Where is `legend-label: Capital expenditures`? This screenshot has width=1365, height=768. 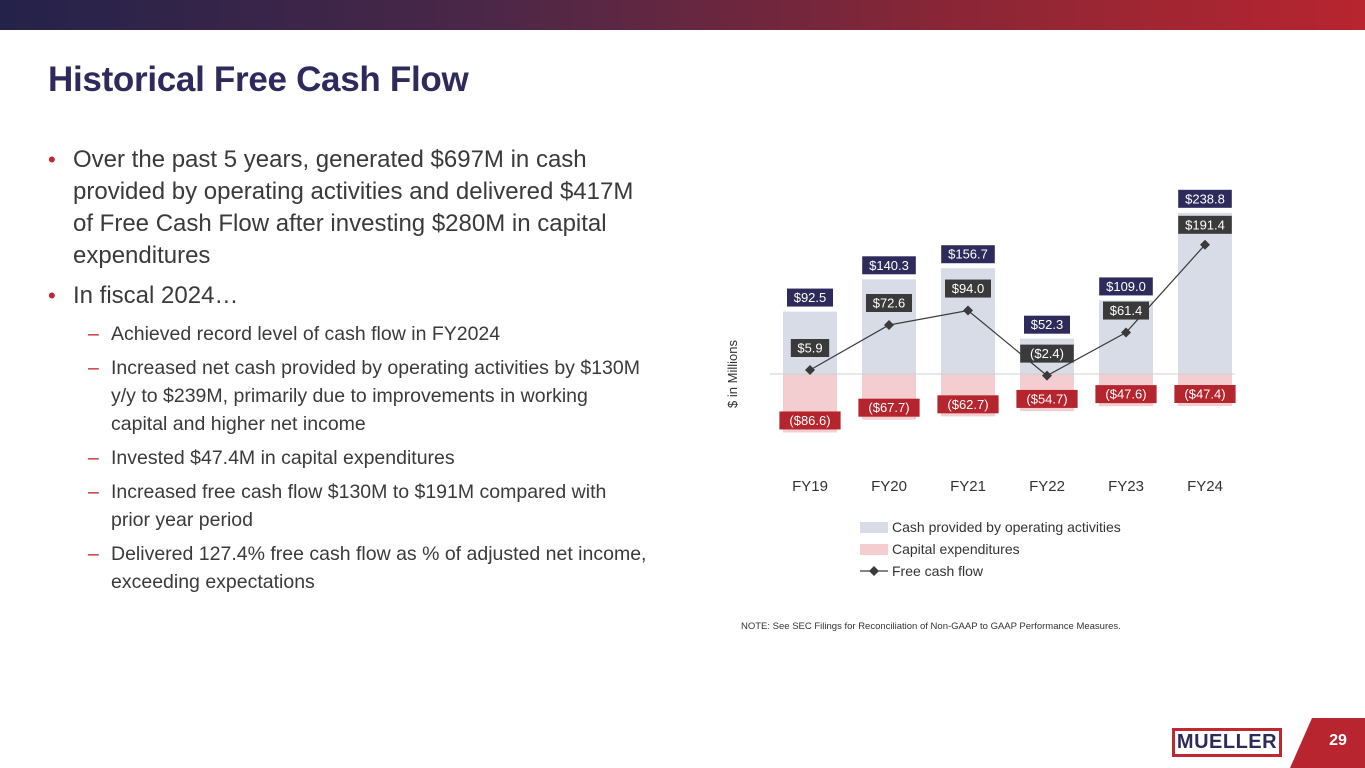 legend-label: Capital expenditures is located at coordinates (956, 549).